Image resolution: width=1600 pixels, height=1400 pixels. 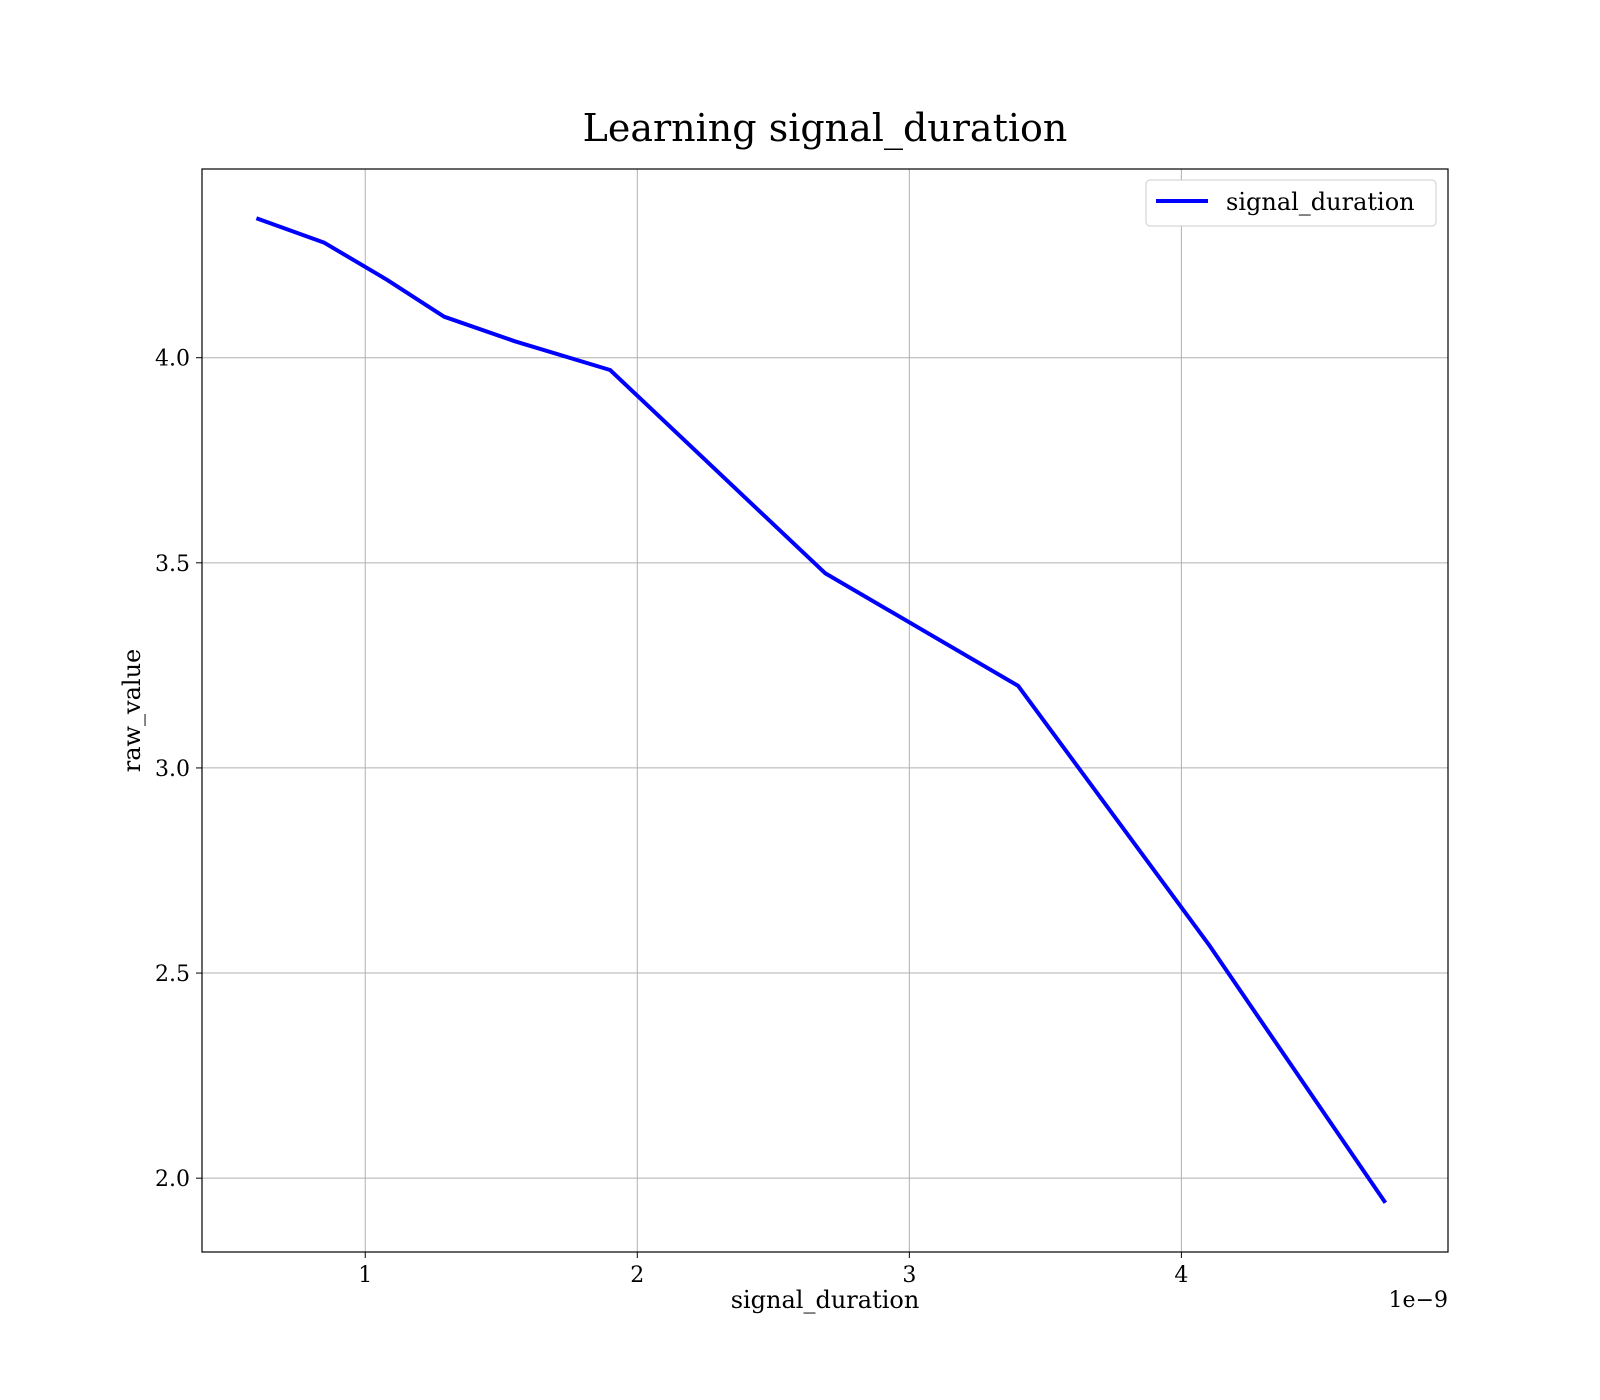 I want to click on y-tick-label: 2.0, so click(x=172, y=1179).